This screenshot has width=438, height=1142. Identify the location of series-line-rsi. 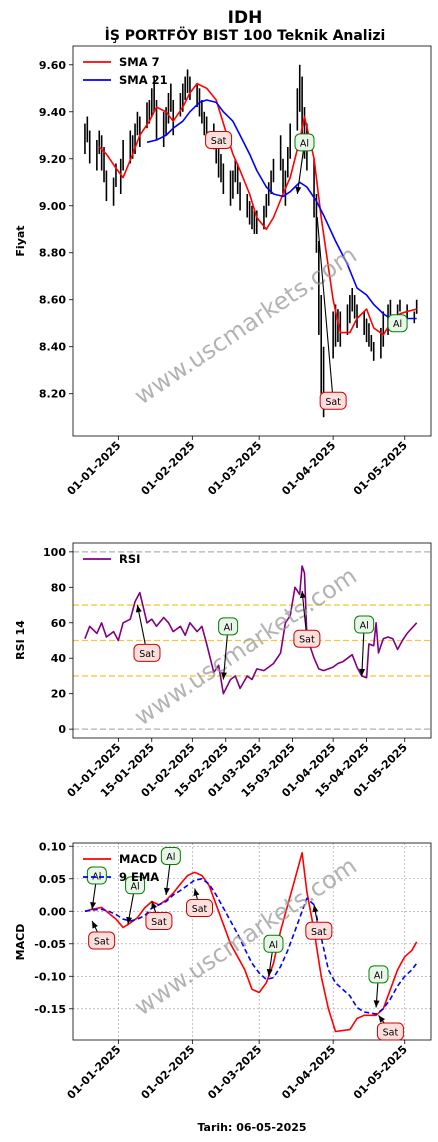
(251, 630).